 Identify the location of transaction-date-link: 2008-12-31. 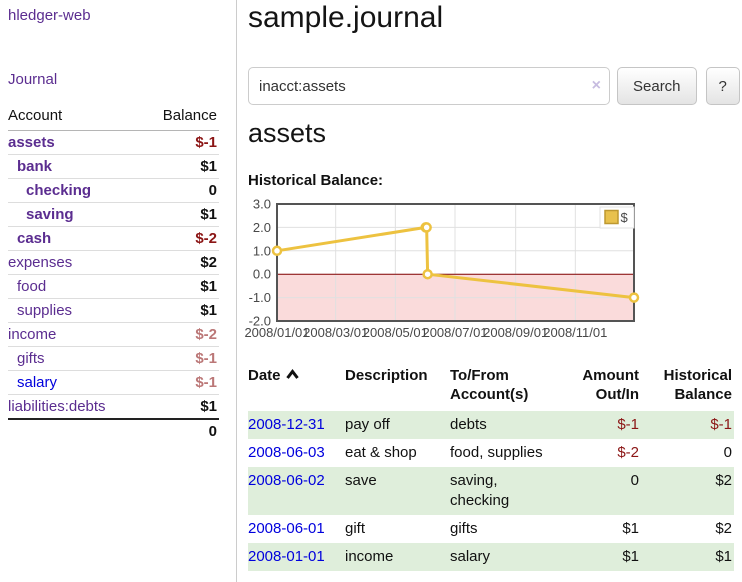
(286, 424).